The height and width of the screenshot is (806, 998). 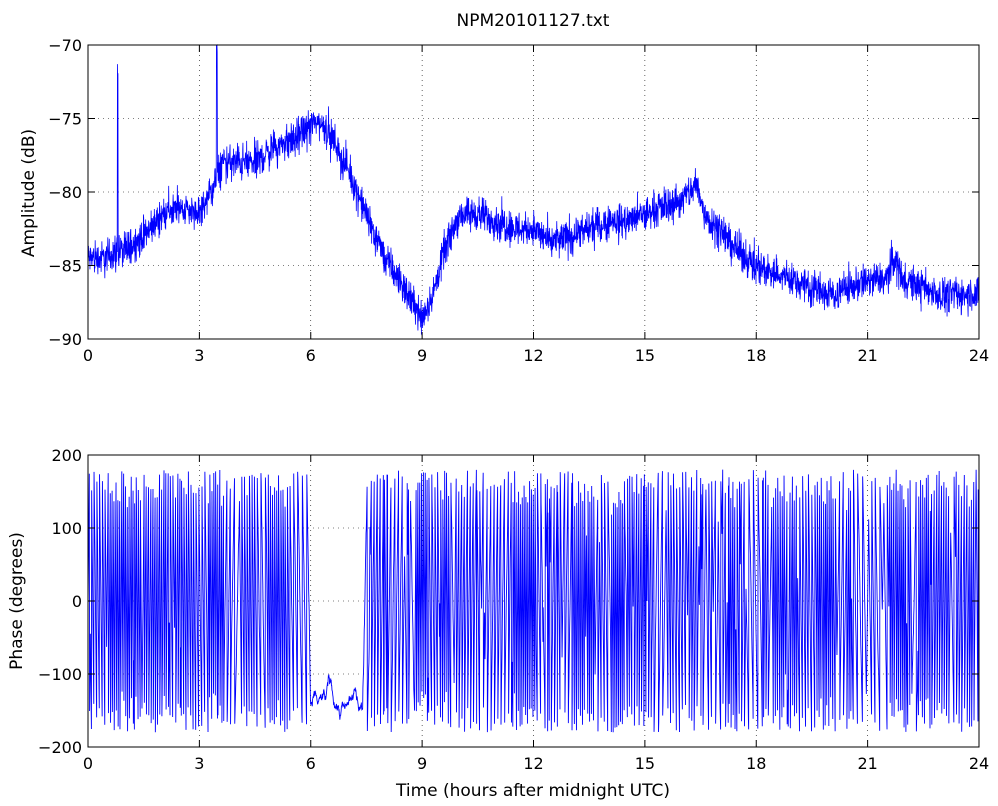 I want to click on amplitude-x-tick-label: 24, so click(x=979, y=355).